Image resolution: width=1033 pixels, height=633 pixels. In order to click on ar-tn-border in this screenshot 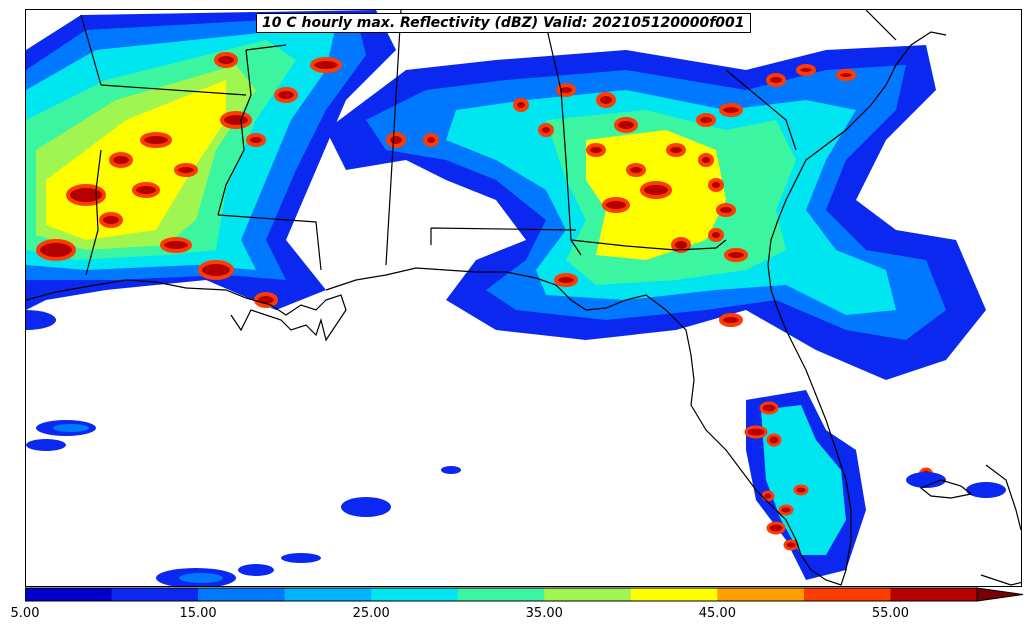, I will do `click(266, 47)`.